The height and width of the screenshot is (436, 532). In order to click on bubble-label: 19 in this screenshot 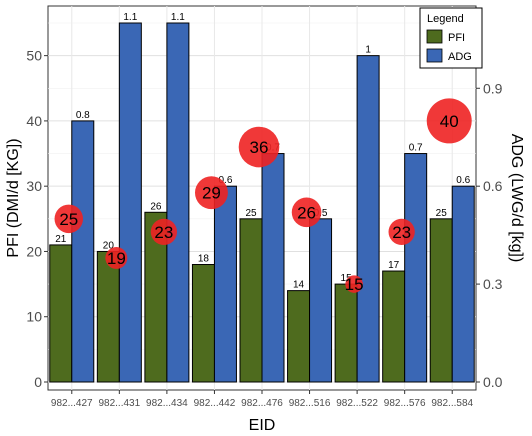, I will do `click(116, 258)`.